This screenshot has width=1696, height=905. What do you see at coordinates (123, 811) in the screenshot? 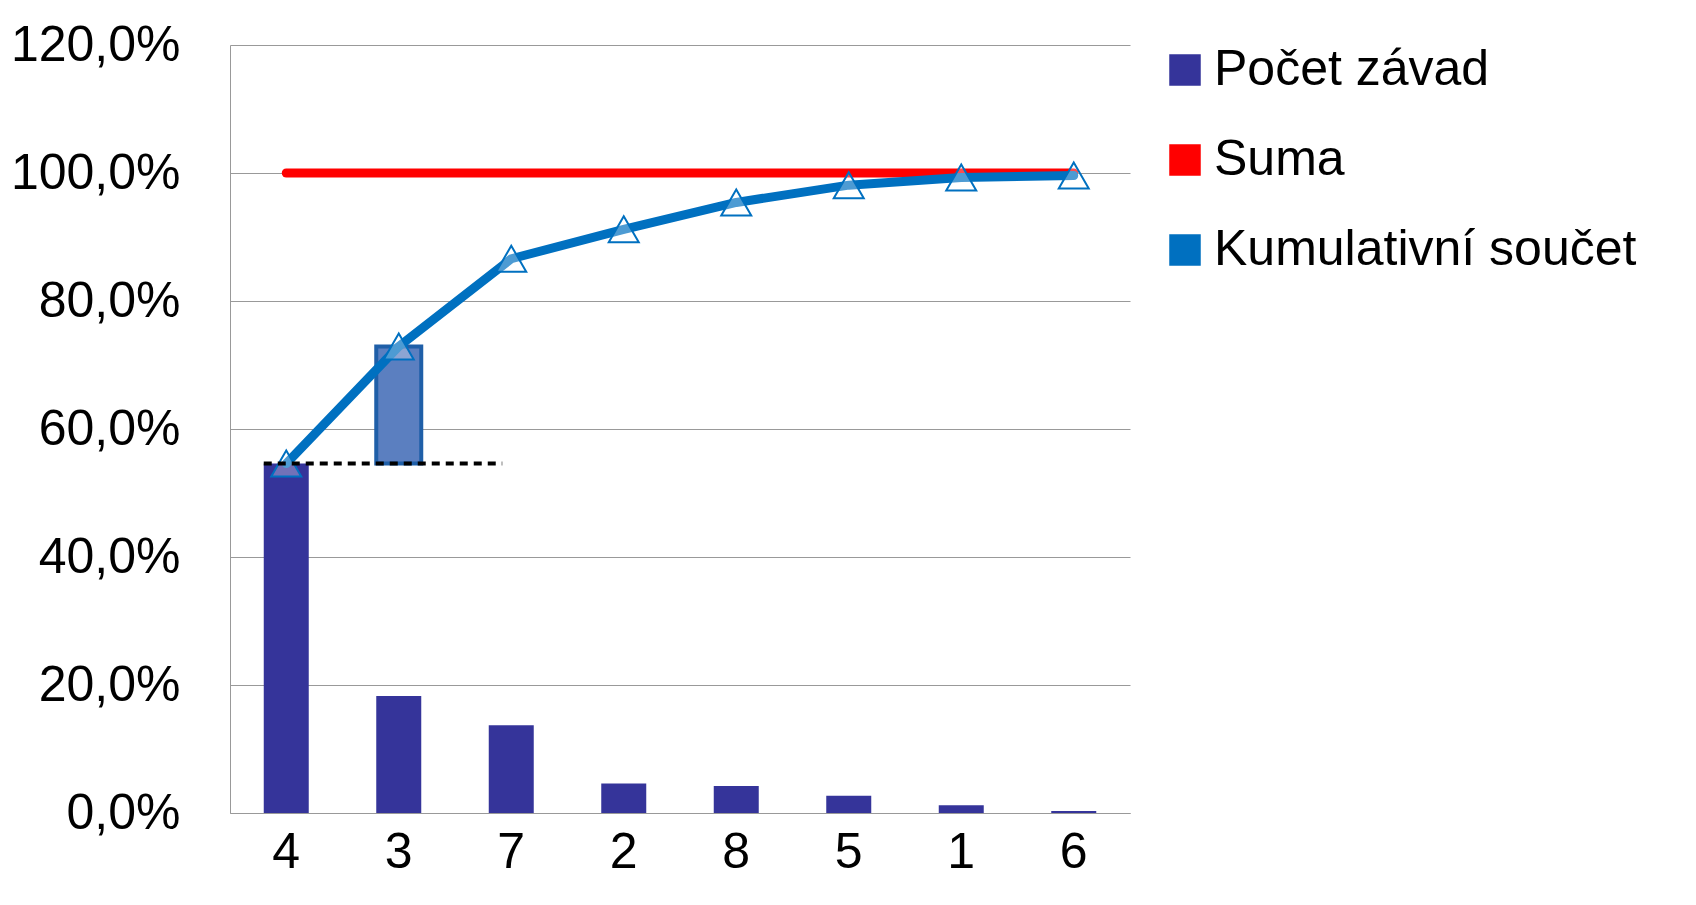
I see `y-tick-label: 0,0%` at bounding box center [123, 811].